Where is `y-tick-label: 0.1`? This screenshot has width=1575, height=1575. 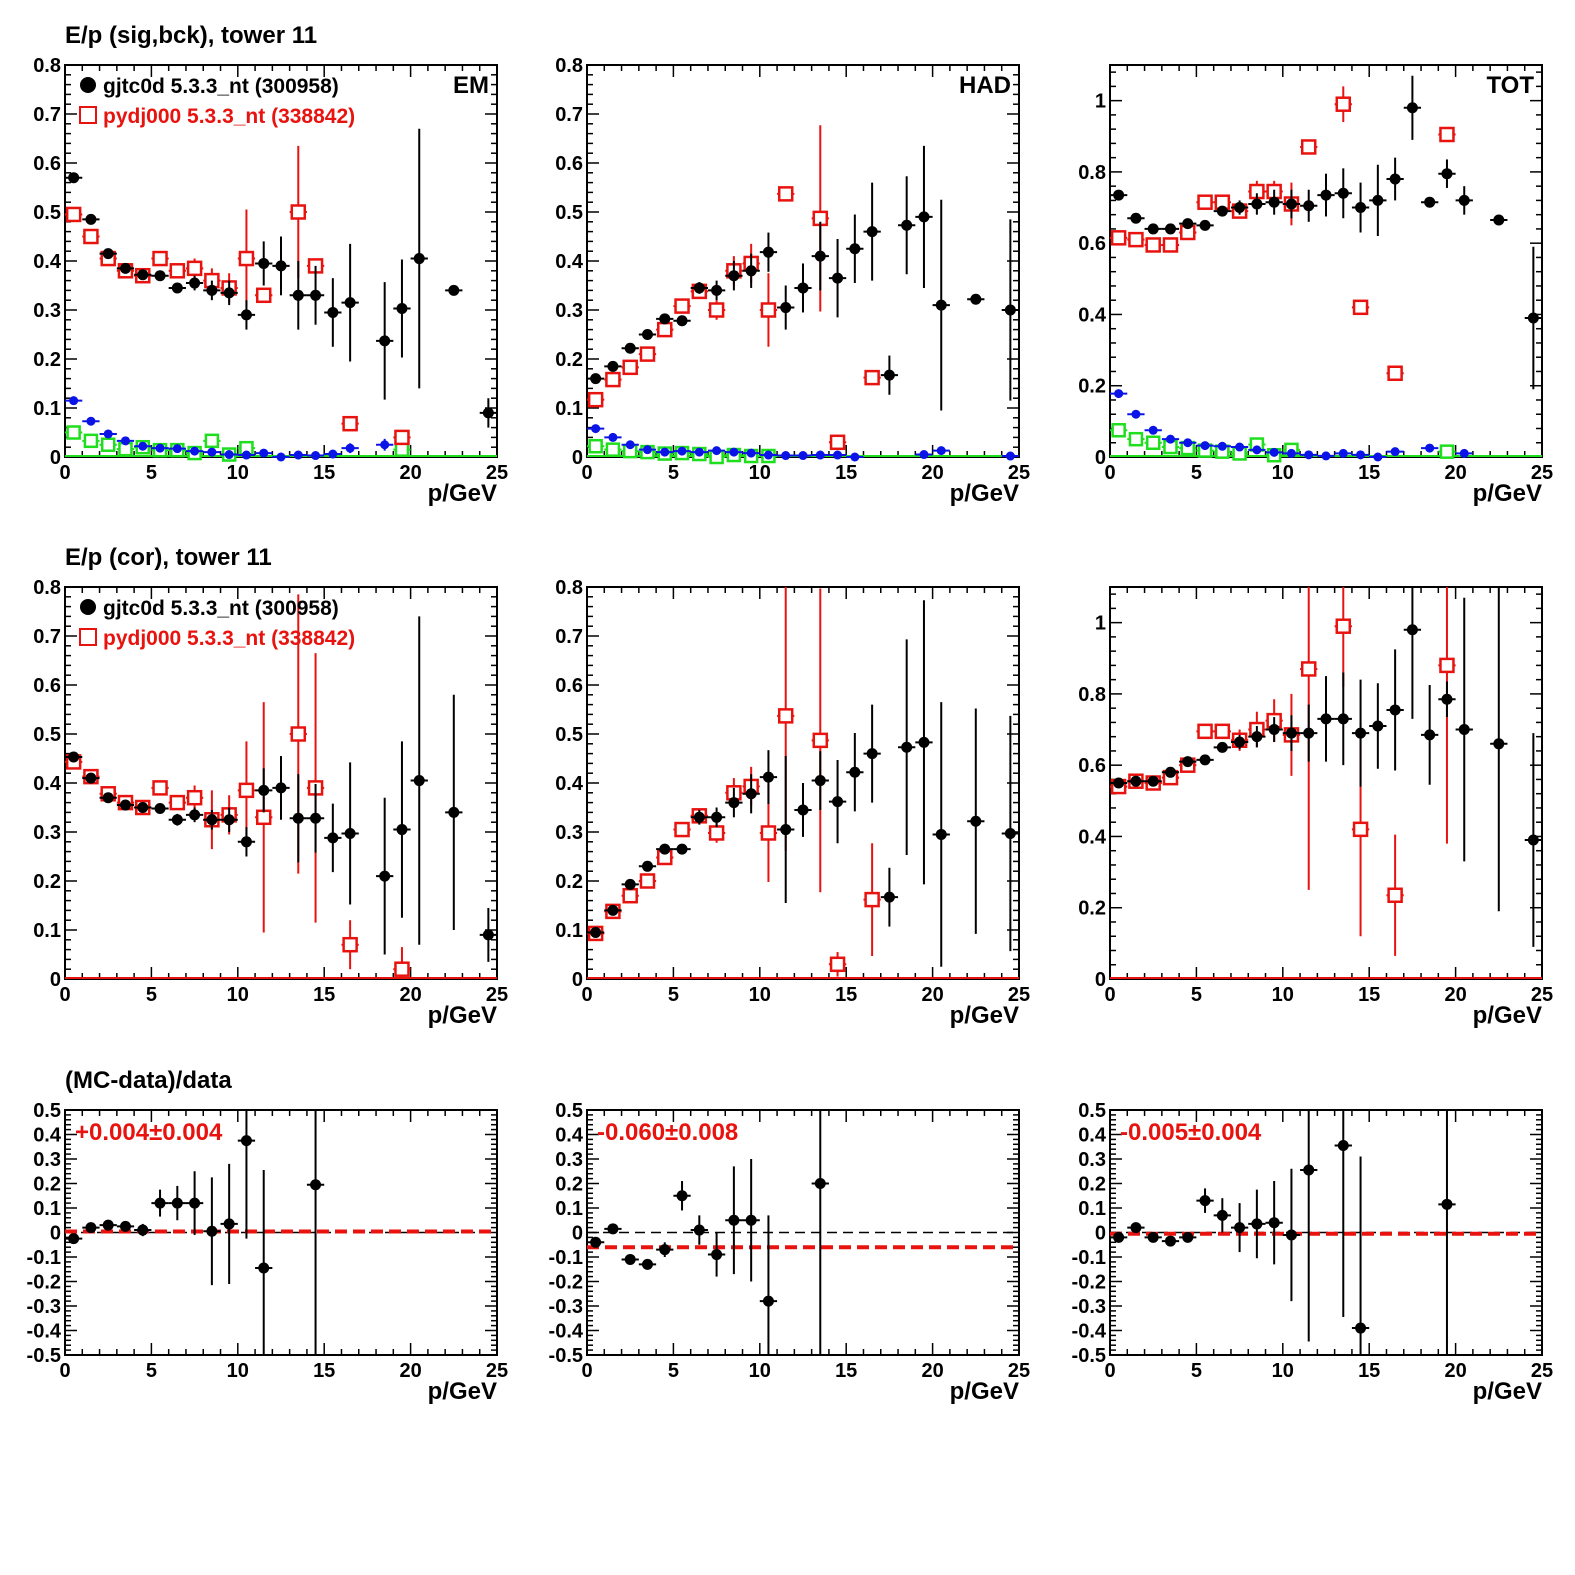 y-tick-label: 0.1 is located at coordinates (569, 409).